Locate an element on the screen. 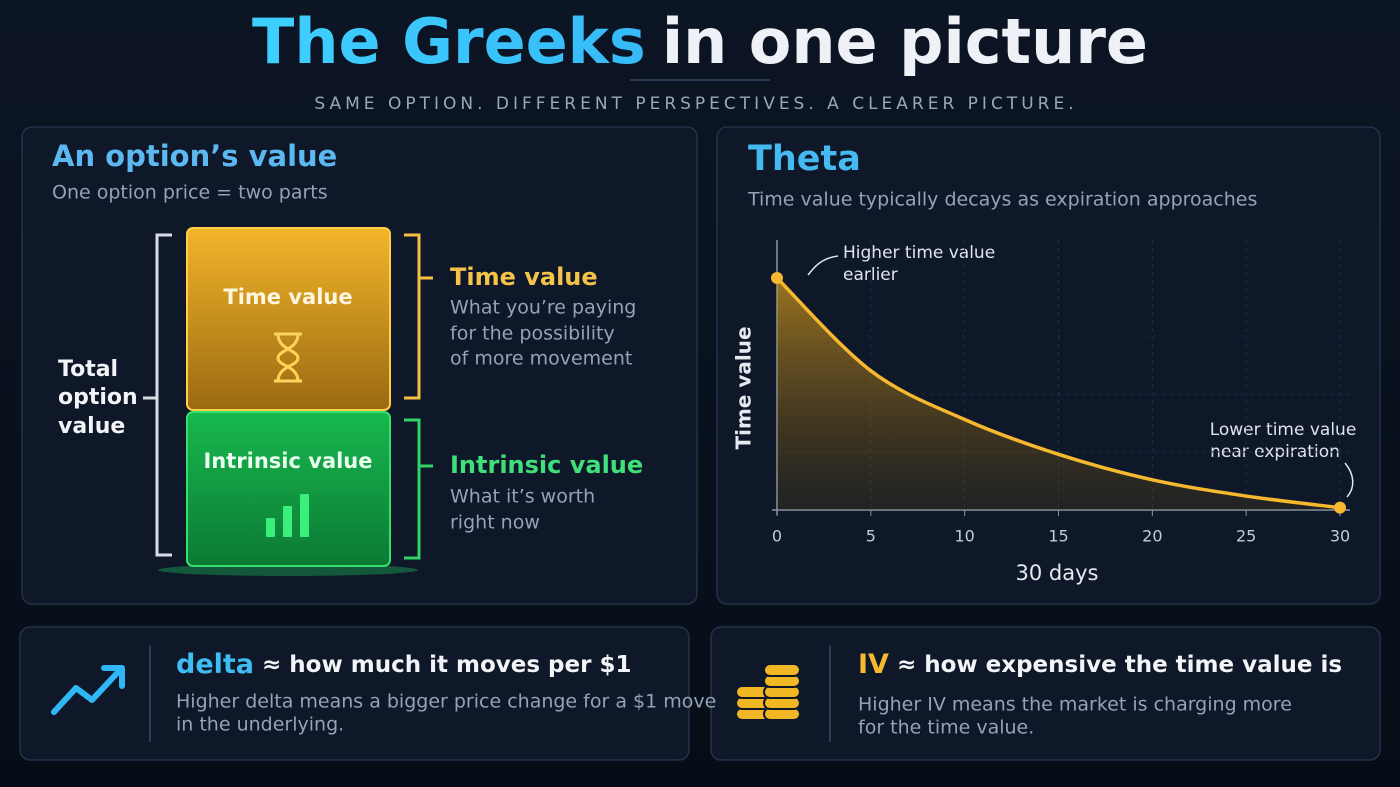 This screenshot has height=787, width=1400. headline: ≈ how much it moves per $1 is located at coordinates (446, 665).